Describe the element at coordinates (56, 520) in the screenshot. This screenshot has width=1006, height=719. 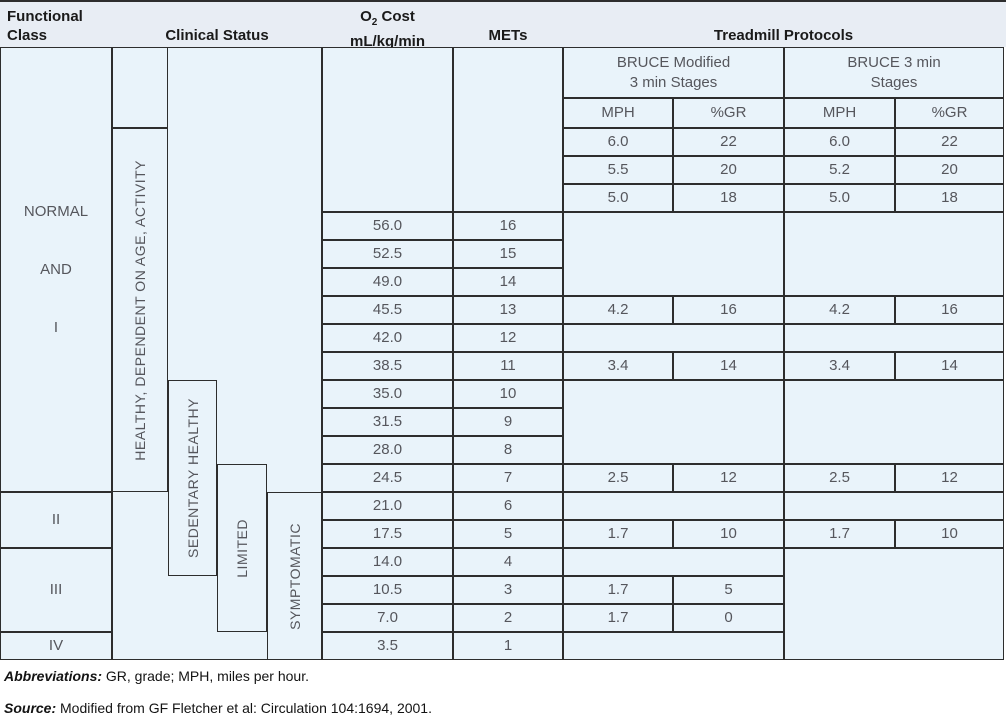
I see `functional-class-cell-2: II` at that location.